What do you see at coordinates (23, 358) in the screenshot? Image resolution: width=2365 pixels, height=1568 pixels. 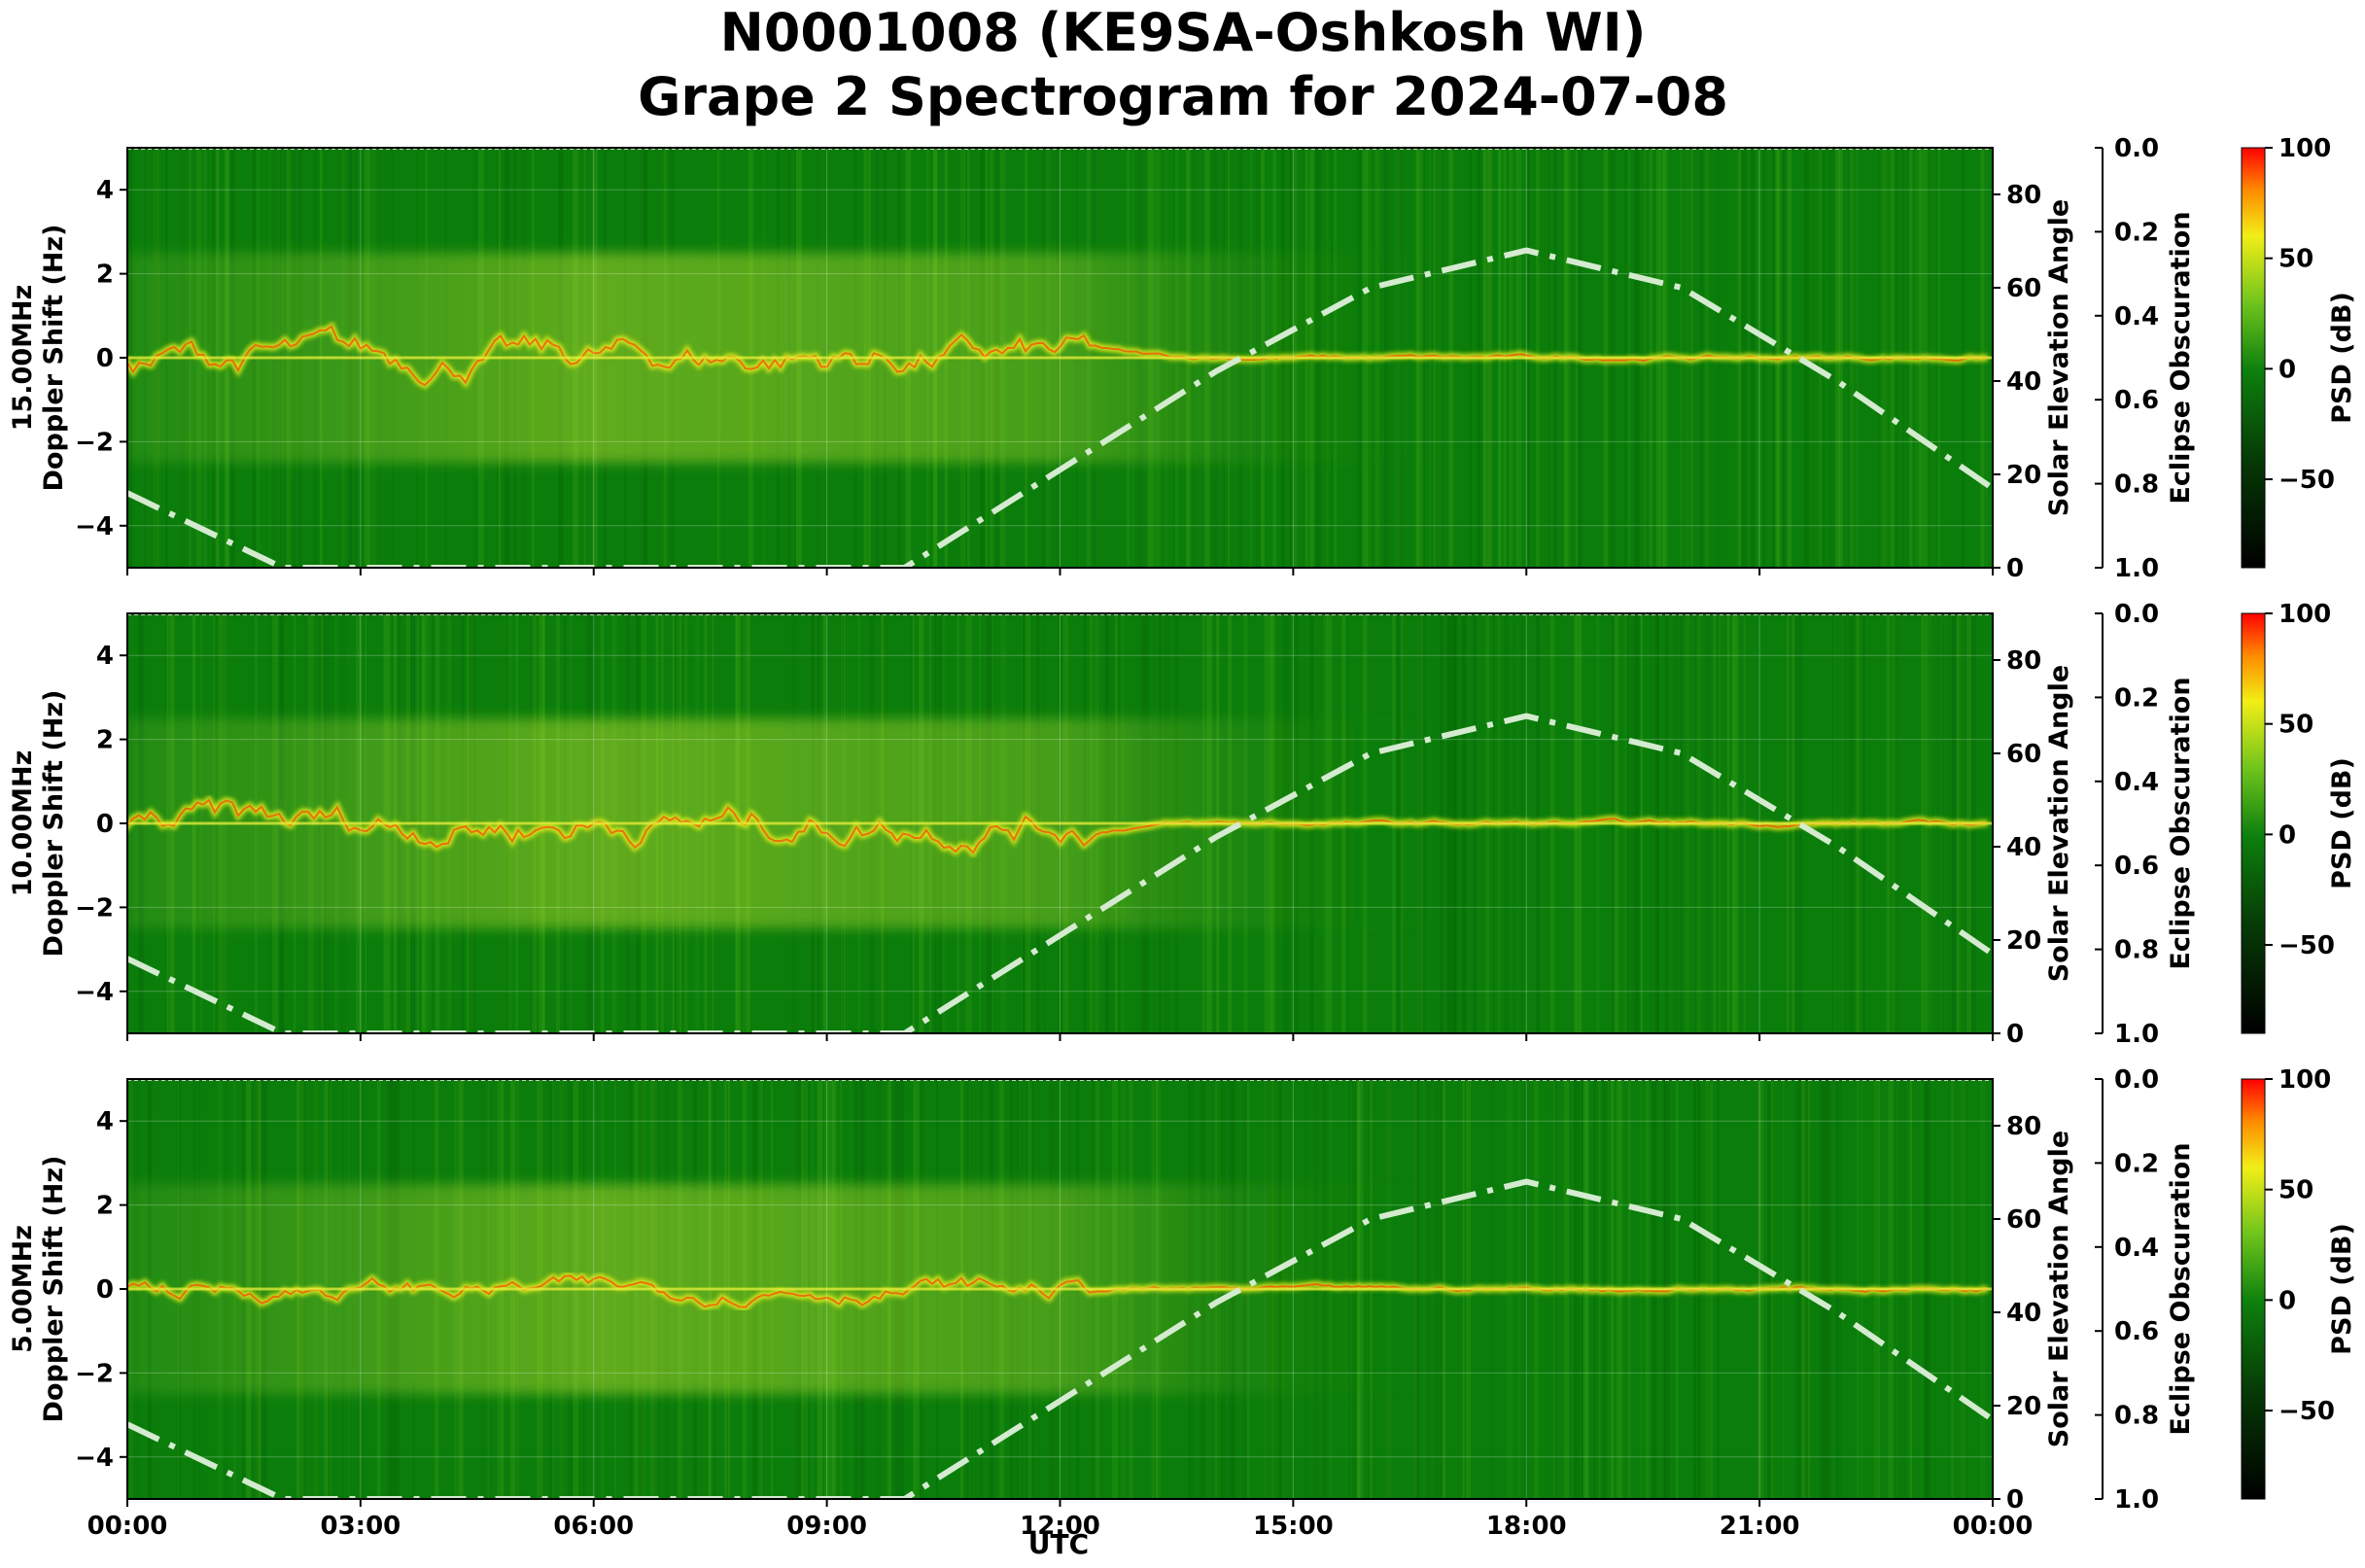 I see `panel-frequency-label: 15.00MHz` at bounding box center [23, 358].